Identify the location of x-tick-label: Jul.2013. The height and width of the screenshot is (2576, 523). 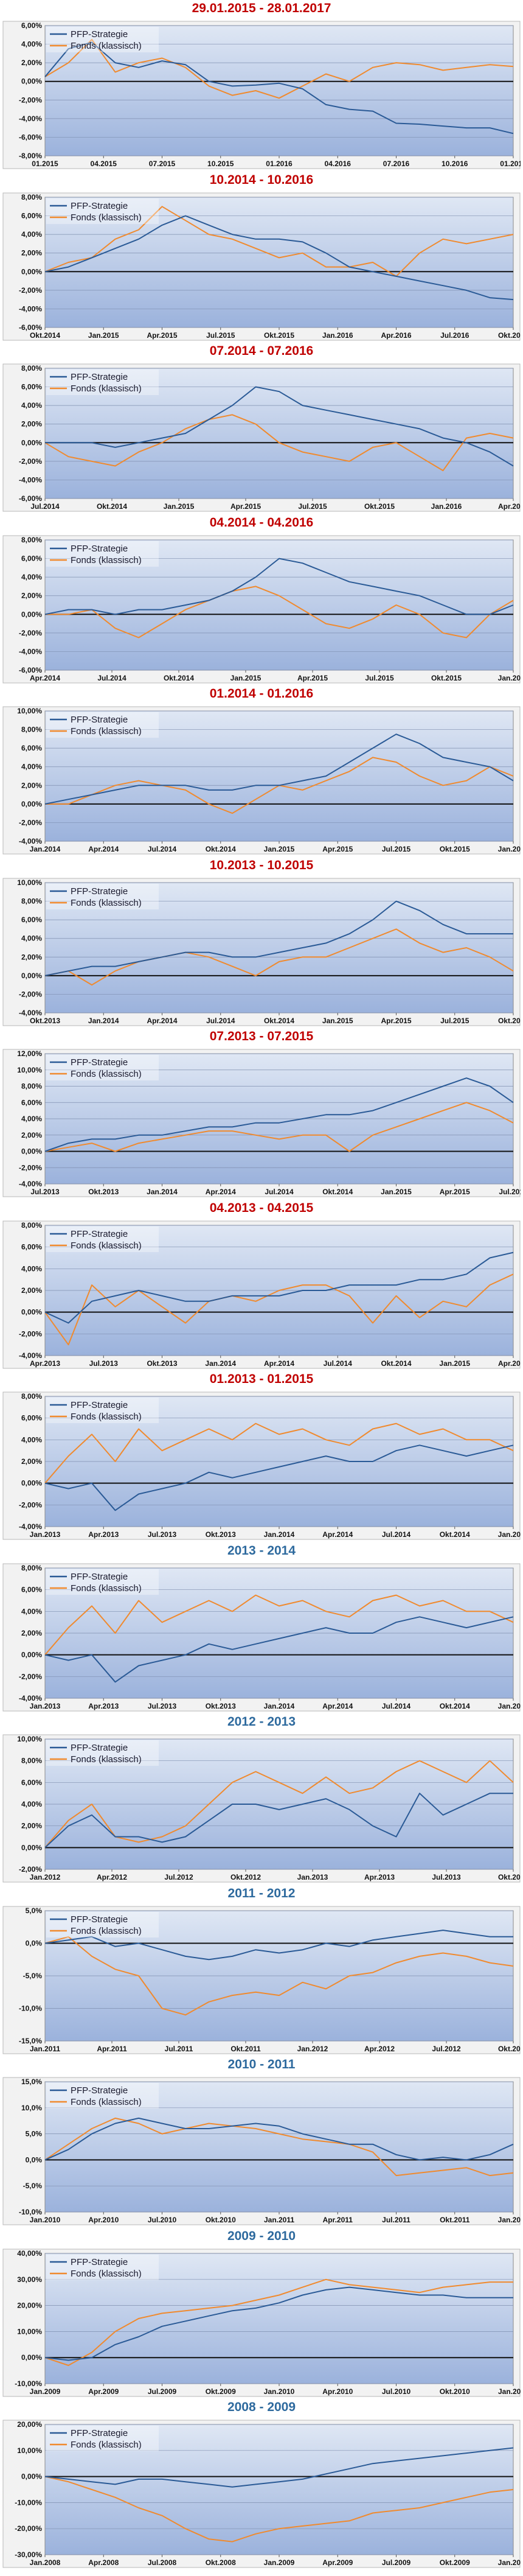
(162, 1706).